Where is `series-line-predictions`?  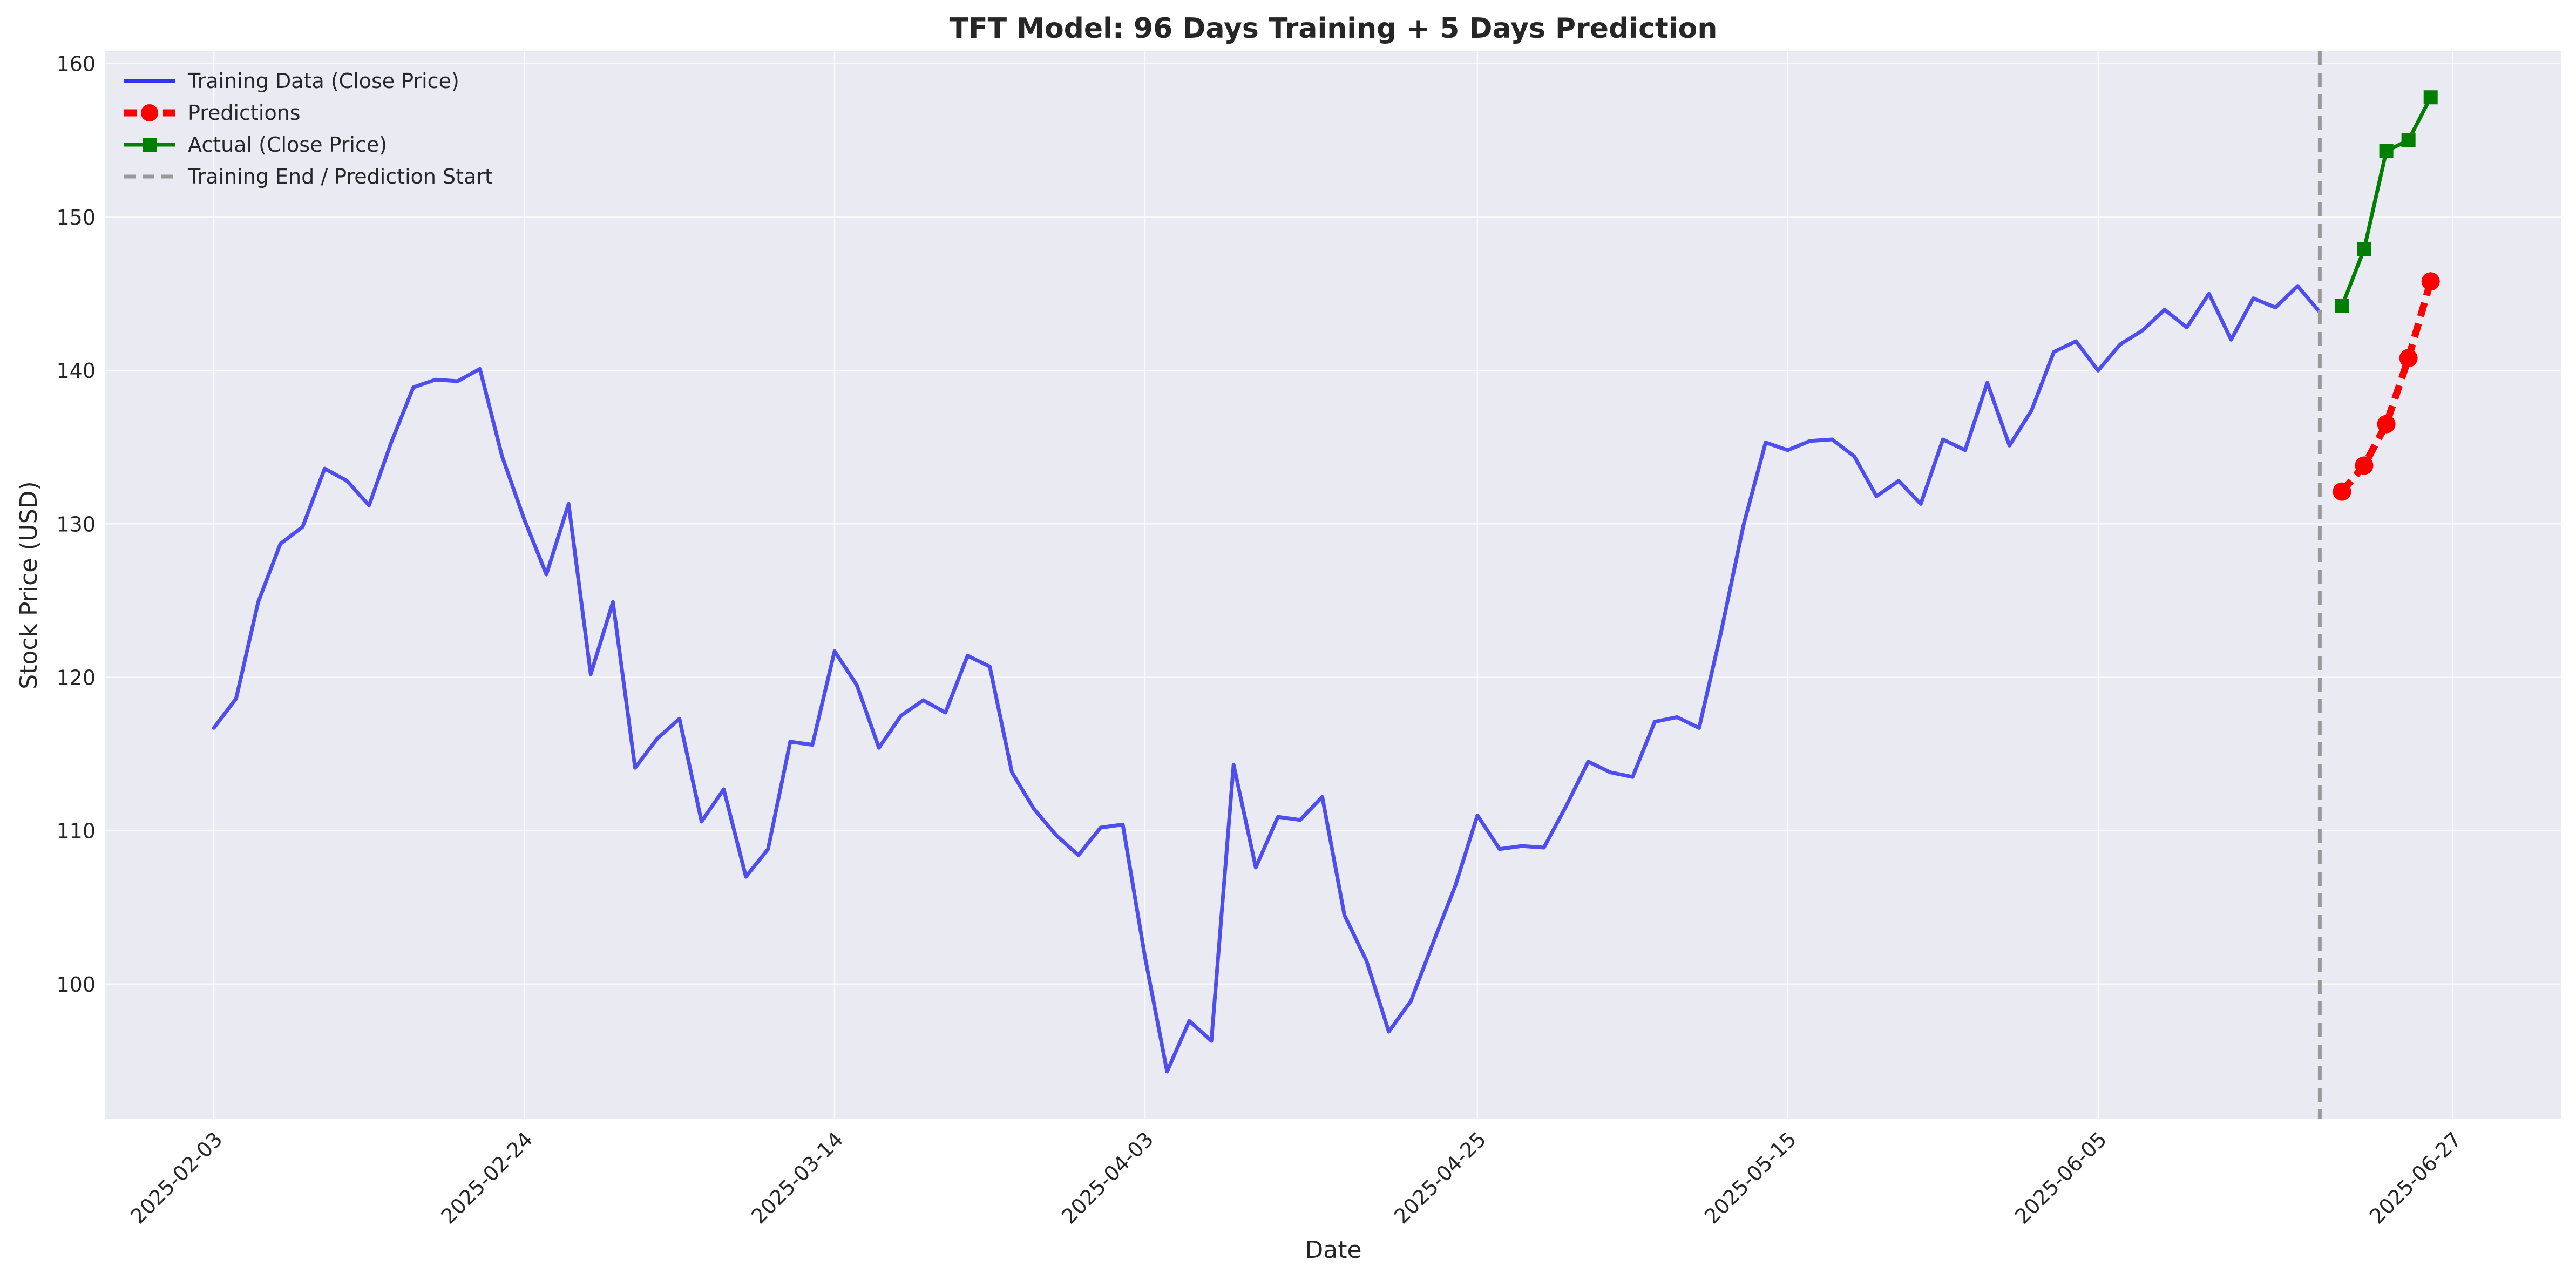 series-line-predictions is located at coordinates (2386, 387).